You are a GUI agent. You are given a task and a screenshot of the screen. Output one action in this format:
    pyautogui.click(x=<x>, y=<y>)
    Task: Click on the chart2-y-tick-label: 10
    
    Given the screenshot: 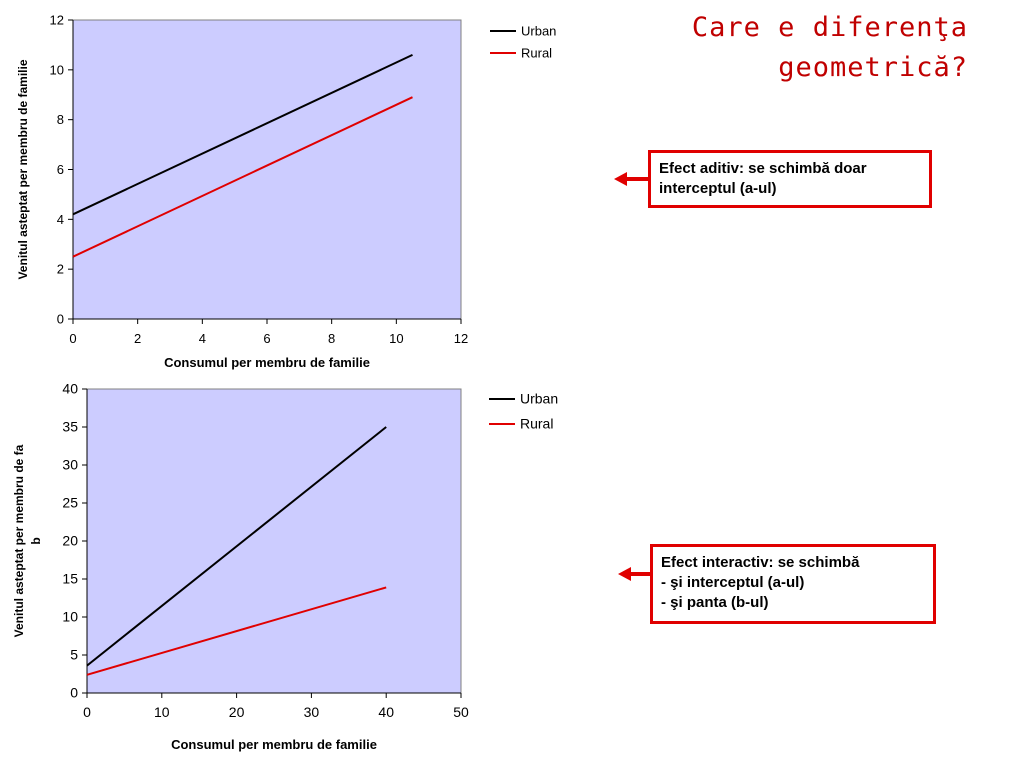 What is the action you would take?
    pyautogui.click(x=70, y=617)
    